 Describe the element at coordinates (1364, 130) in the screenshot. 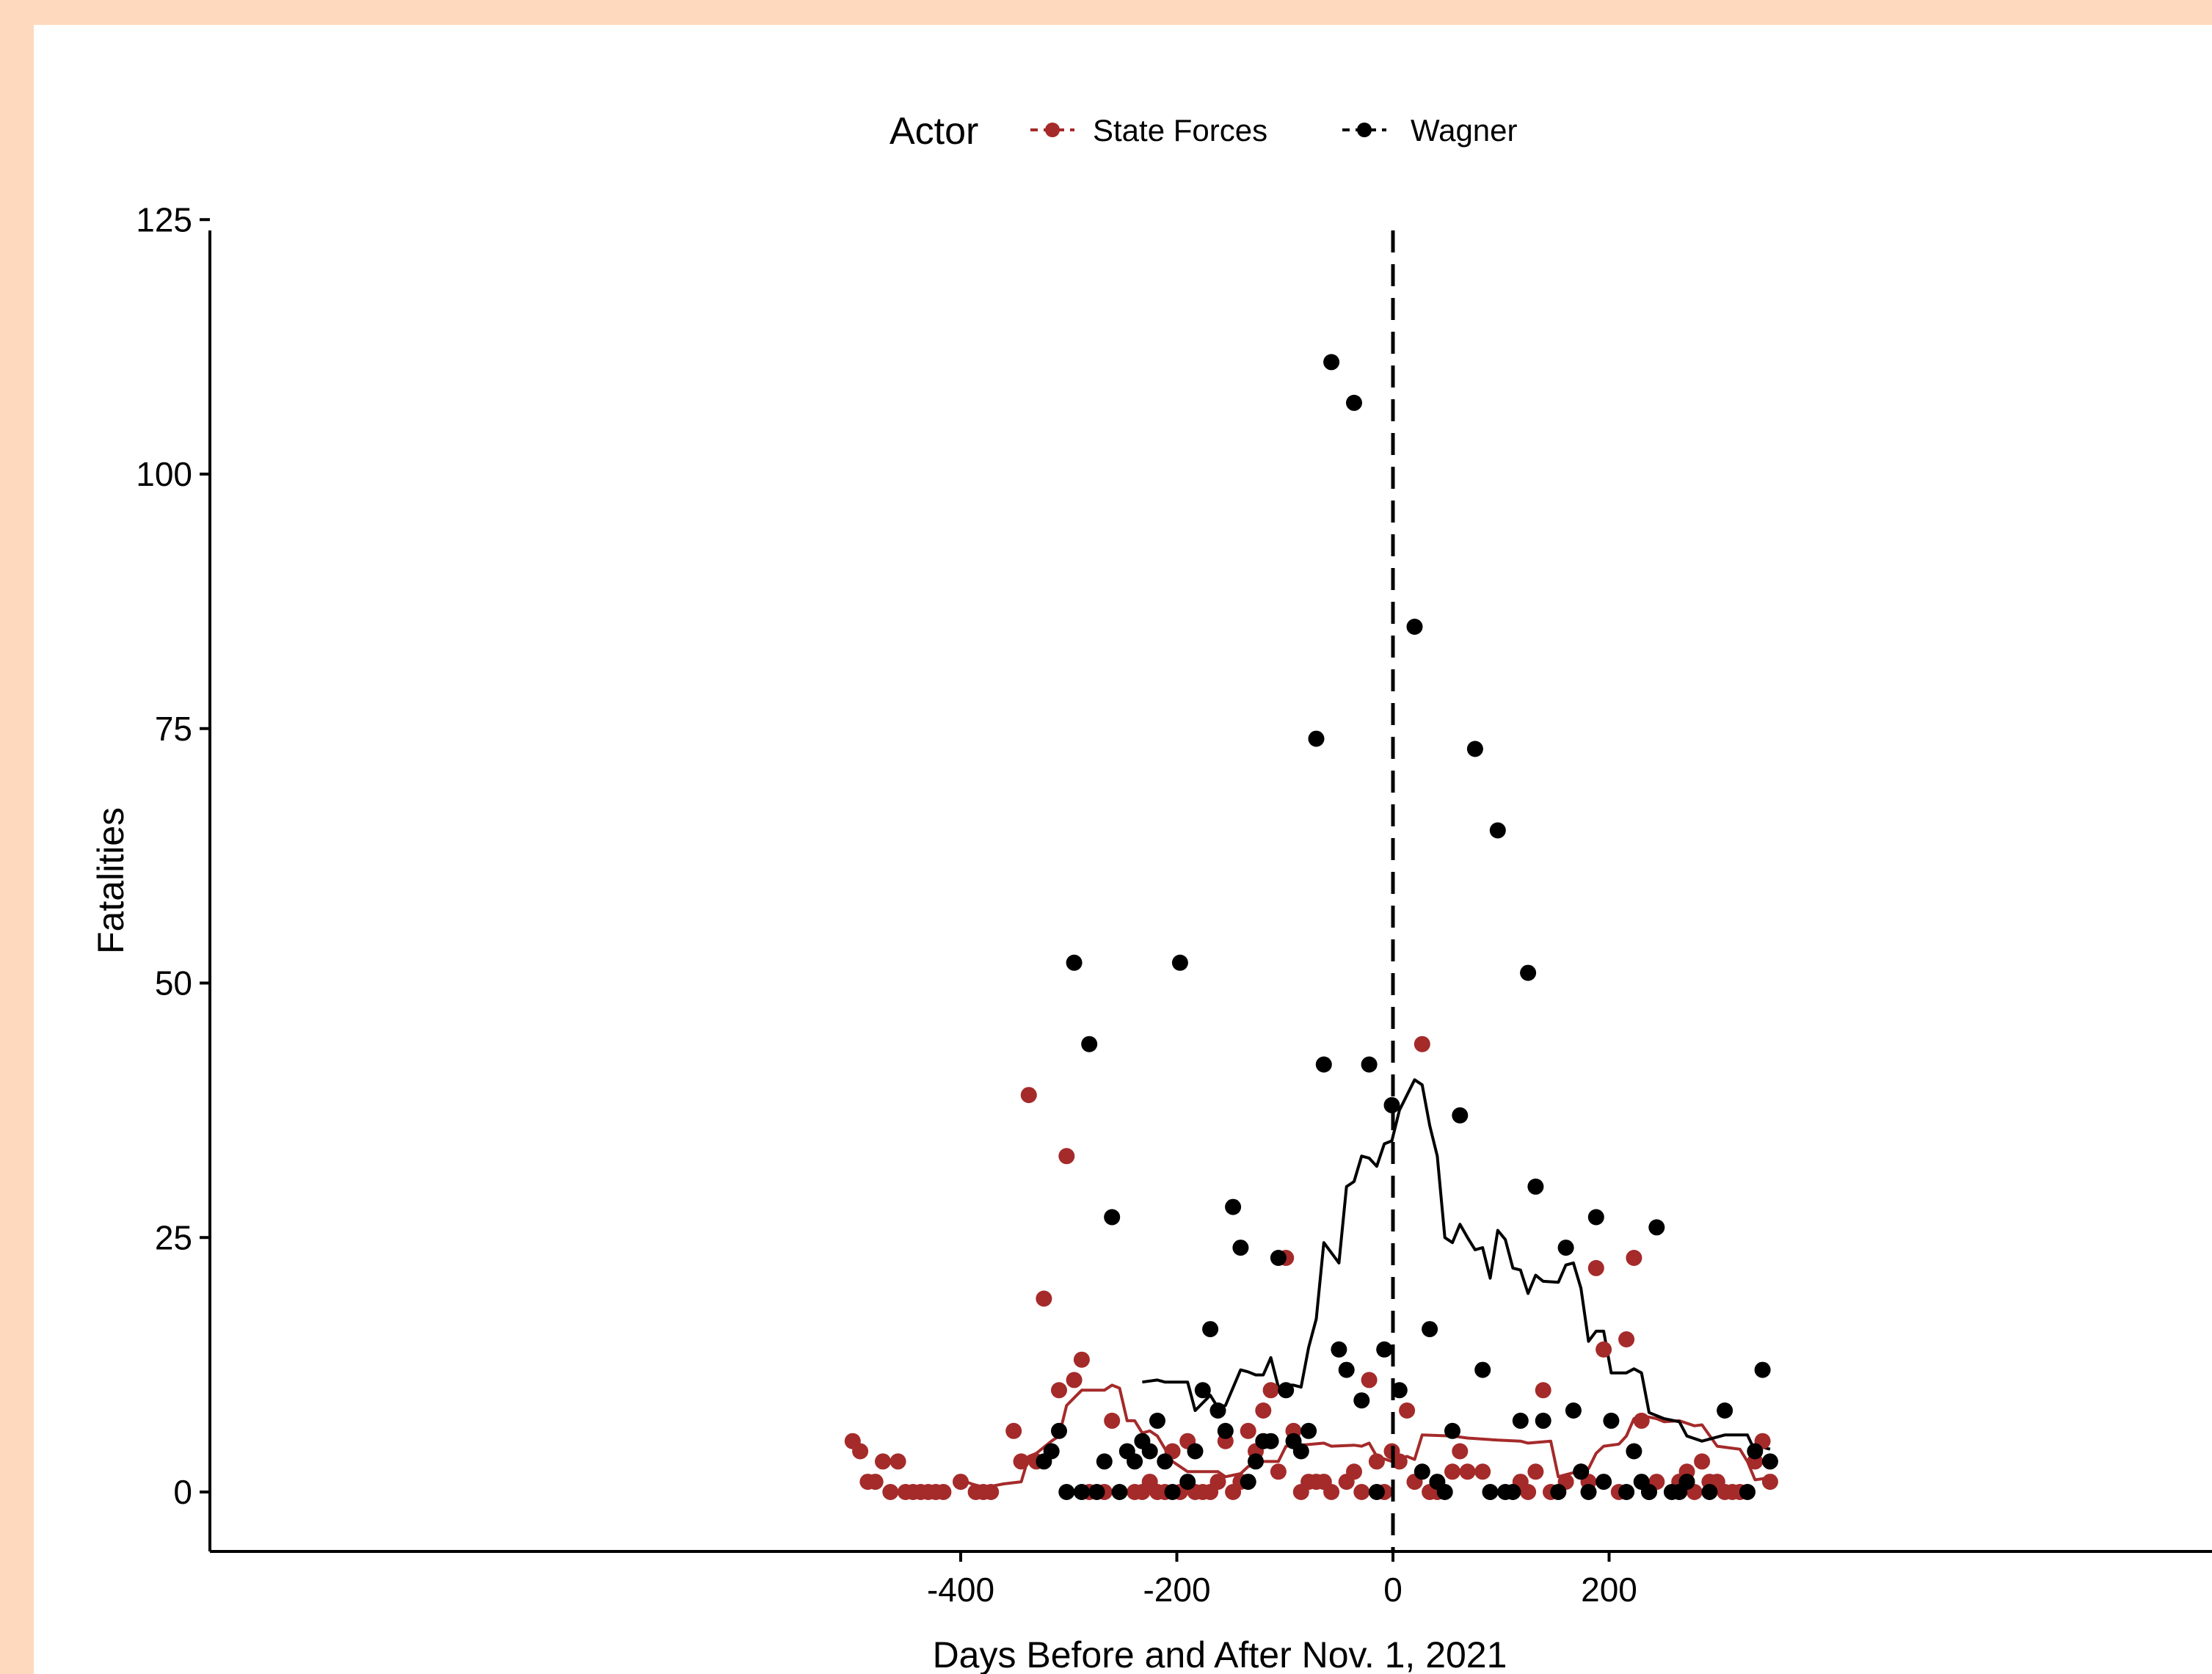

I see `legend-marker-wagner` at that location.